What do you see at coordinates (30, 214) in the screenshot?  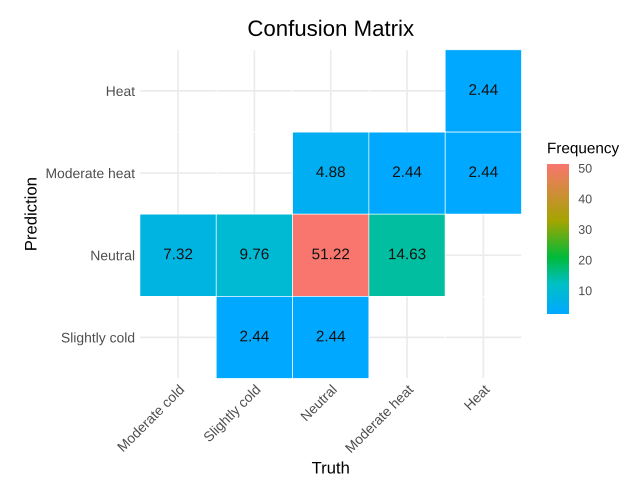 I see `y-axis-title: Prediction` at bounding box center [30, 214].